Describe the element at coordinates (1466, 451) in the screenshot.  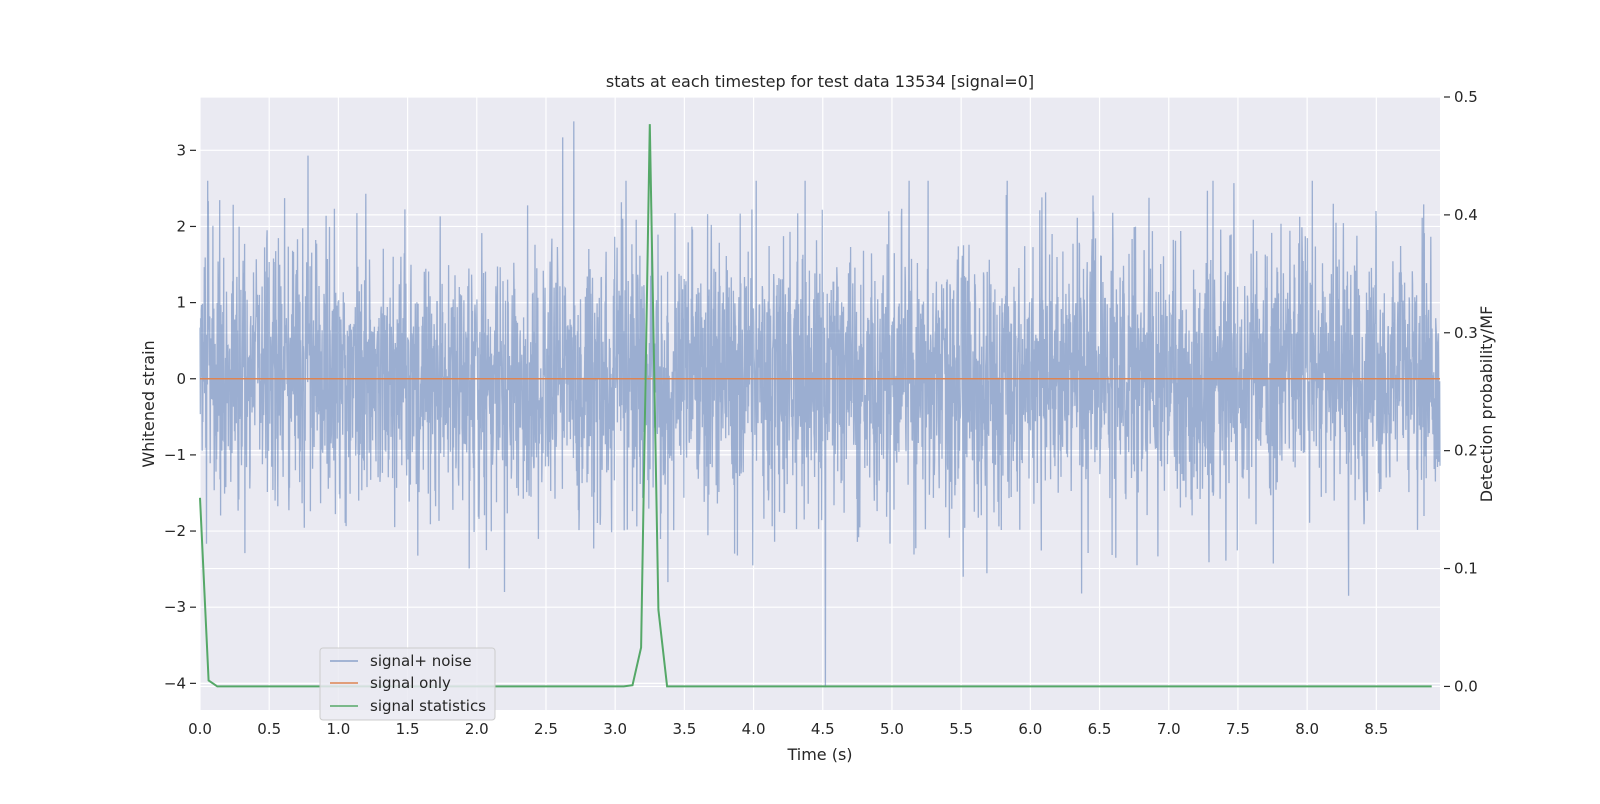
I see `right-tick-label: 0.2` at that location.